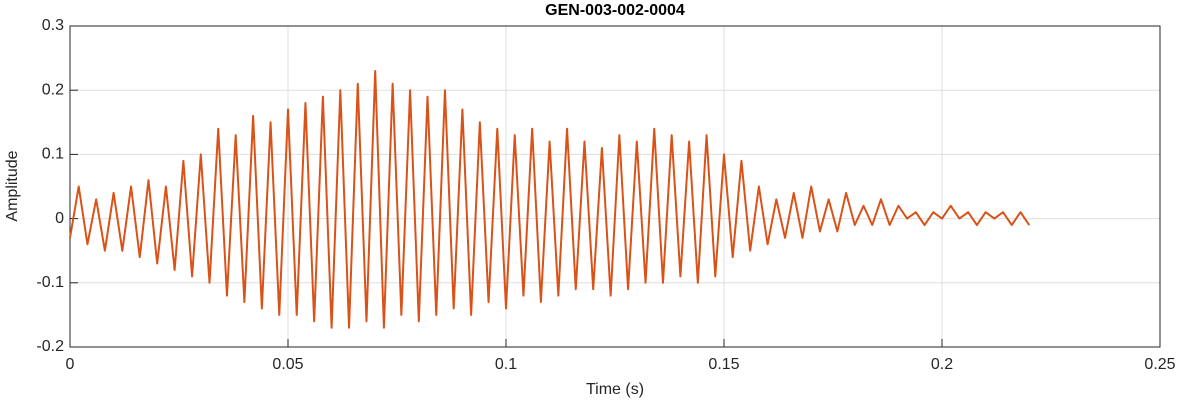 This screenshot has height=404, width=1182. What do you see at coordinates (615, 389) in the screenshot?
I see `x-axis-label: Time (s)` at bounding box center [615, 389].